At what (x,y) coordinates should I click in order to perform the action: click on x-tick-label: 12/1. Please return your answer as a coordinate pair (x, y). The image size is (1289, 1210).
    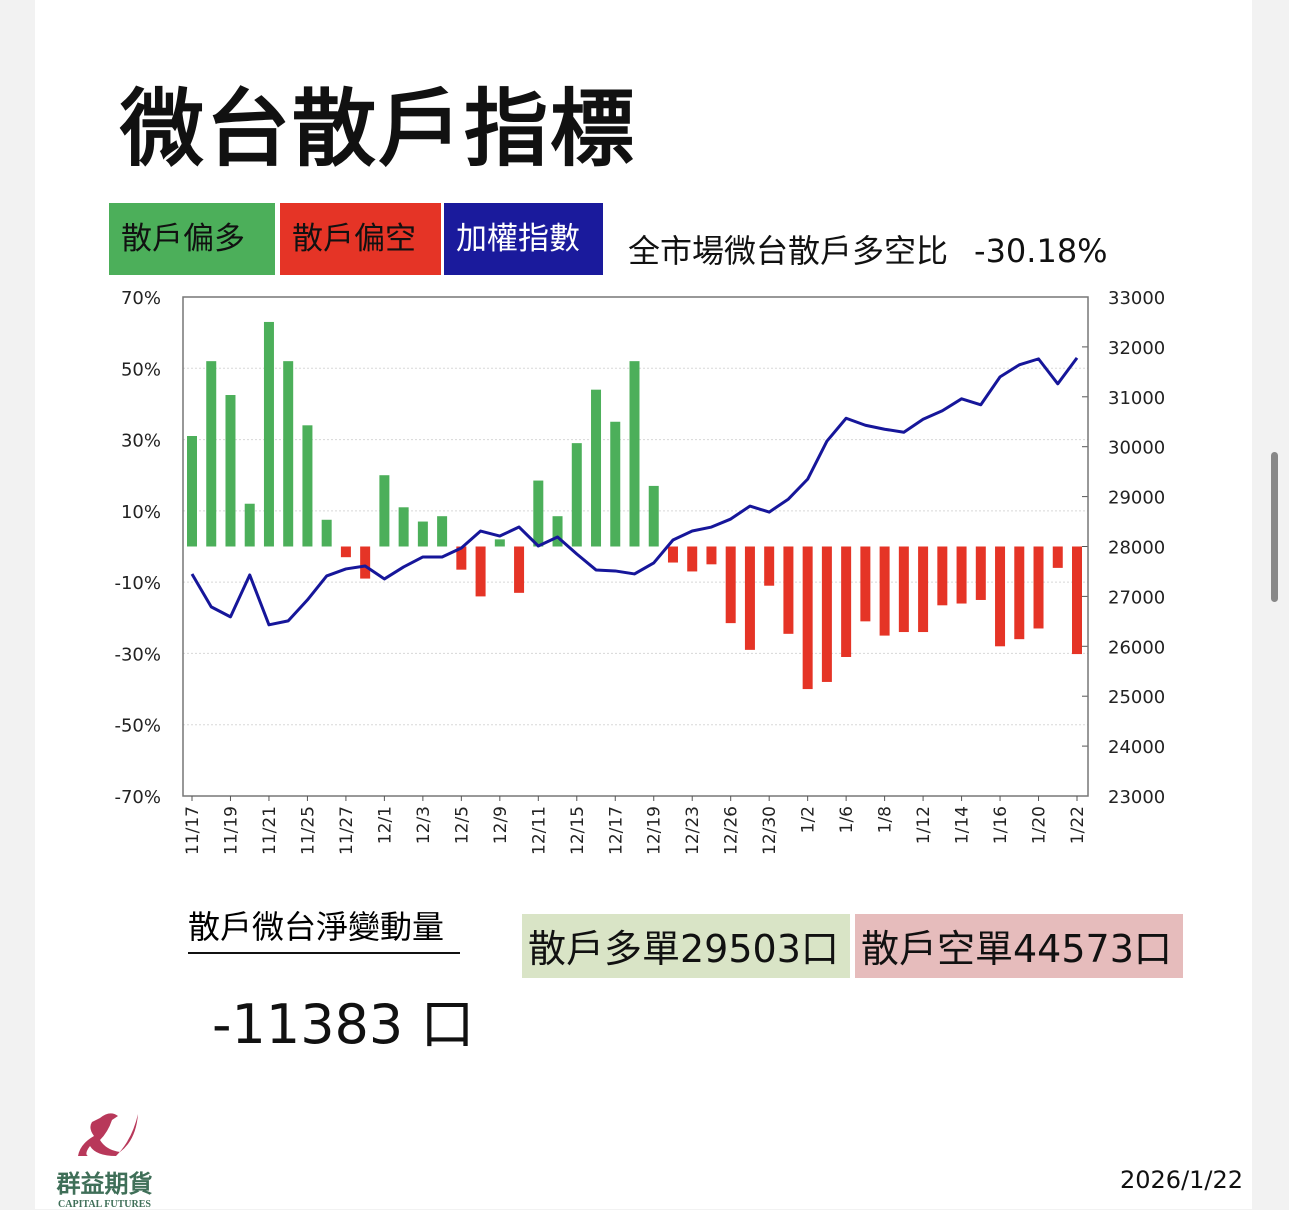
    Looking at the image, I should click on (385, 825).